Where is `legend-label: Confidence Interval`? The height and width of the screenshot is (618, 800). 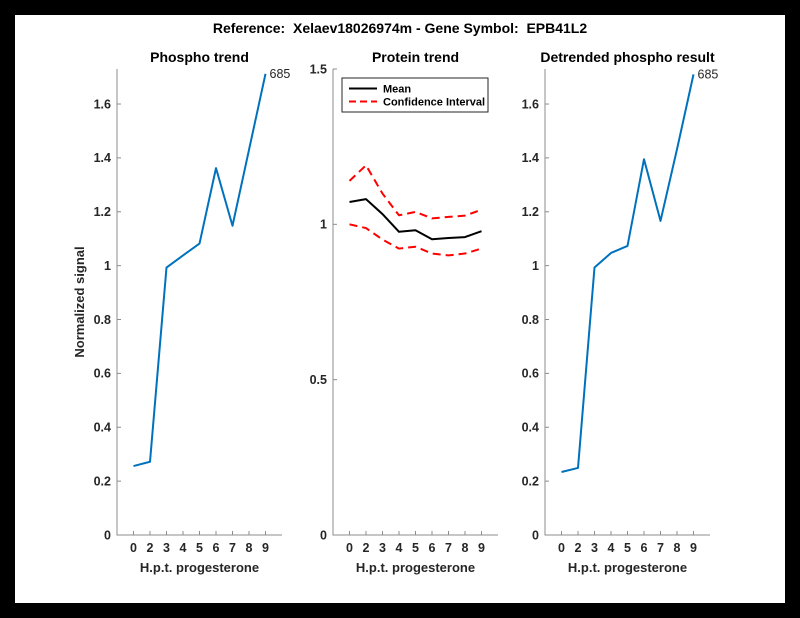 legend-label: Confidence Interval is located at coordinates (434, 103).